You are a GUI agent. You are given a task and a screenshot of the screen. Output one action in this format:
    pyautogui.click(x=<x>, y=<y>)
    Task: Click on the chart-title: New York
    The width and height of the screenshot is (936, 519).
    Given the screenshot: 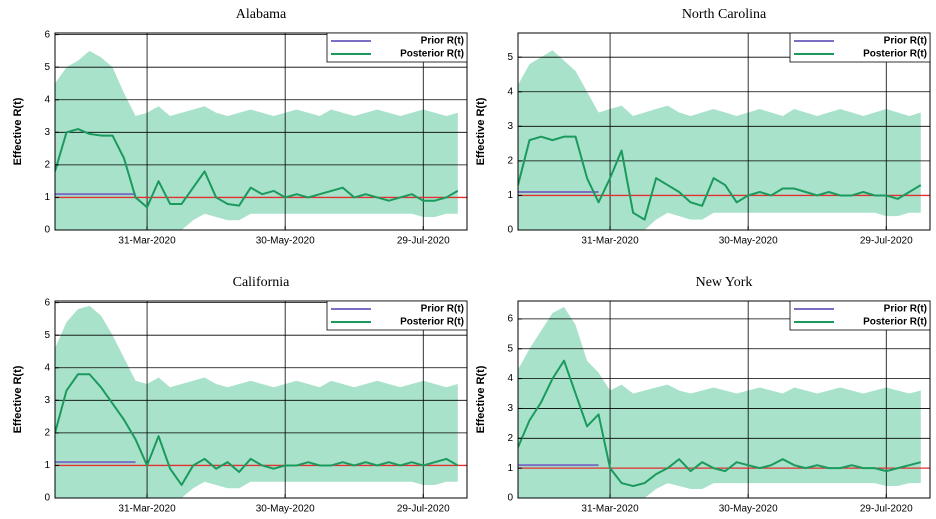 What is the action you would take?
    pyautogui.click(x=724, y=282)
    